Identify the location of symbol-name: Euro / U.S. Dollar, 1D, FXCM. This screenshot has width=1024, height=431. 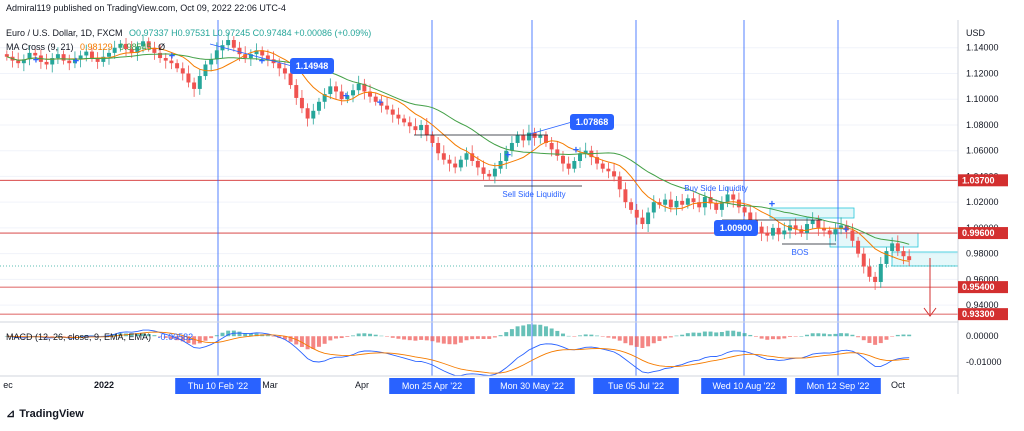
(64, 33).